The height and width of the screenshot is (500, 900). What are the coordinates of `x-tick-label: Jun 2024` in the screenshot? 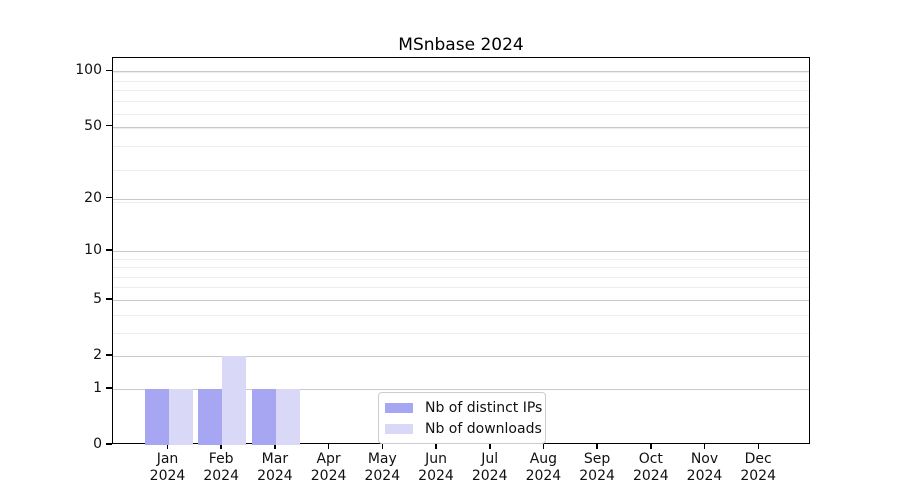 It's located at (436, 467).